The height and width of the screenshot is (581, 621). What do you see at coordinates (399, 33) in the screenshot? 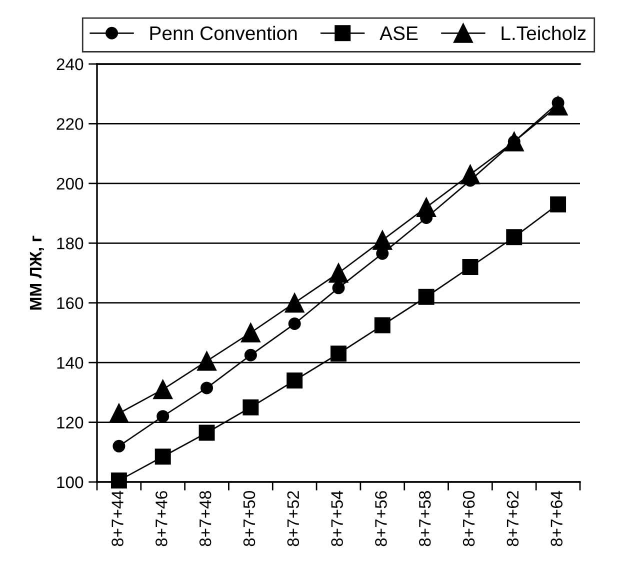
I see `legend-label: ASE` at bounding box center [399, 33].